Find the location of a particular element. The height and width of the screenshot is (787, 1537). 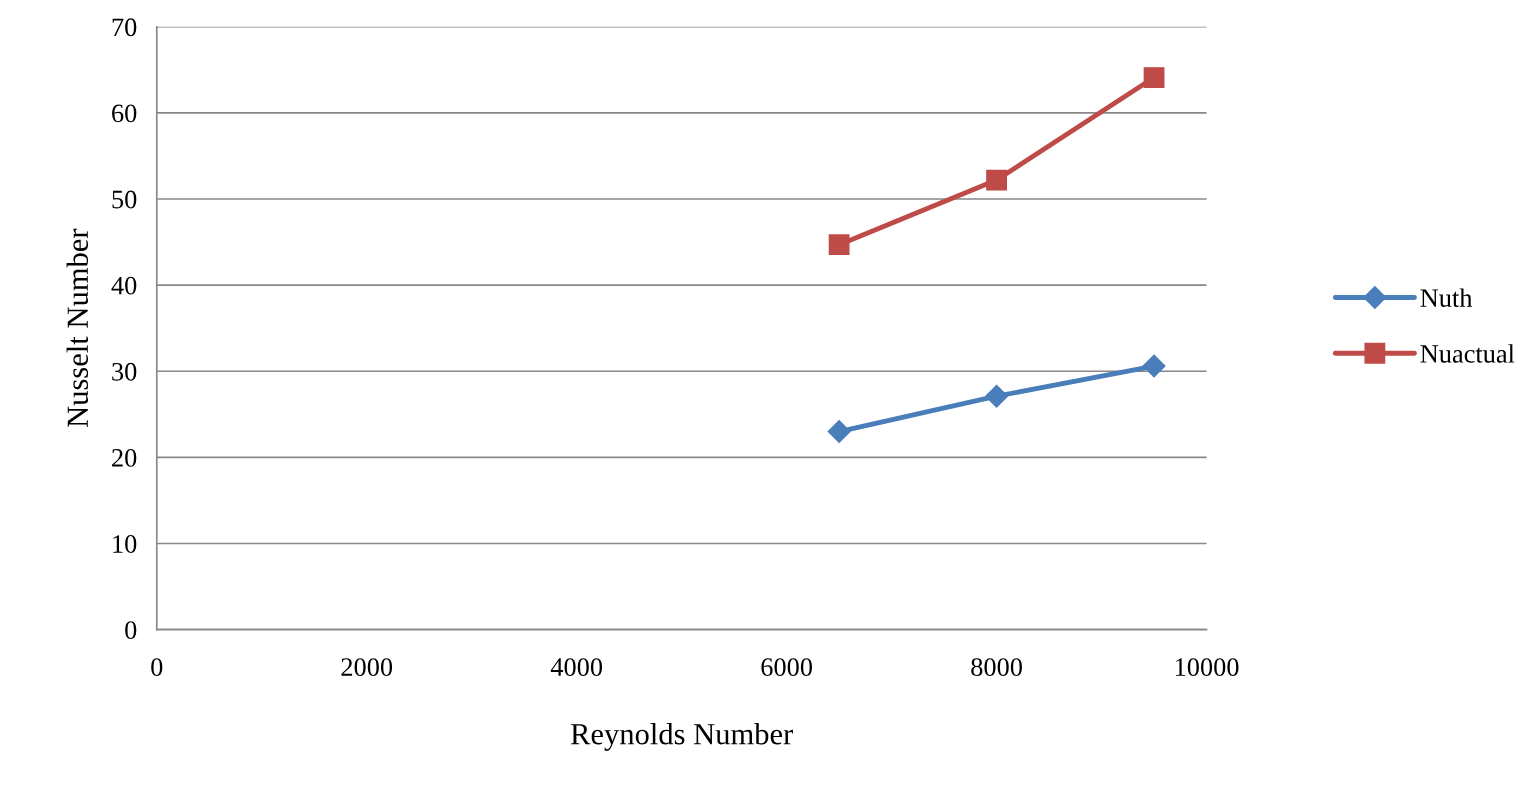

x-axis-title: Reynolds Number is located at coordinates (681, 736).